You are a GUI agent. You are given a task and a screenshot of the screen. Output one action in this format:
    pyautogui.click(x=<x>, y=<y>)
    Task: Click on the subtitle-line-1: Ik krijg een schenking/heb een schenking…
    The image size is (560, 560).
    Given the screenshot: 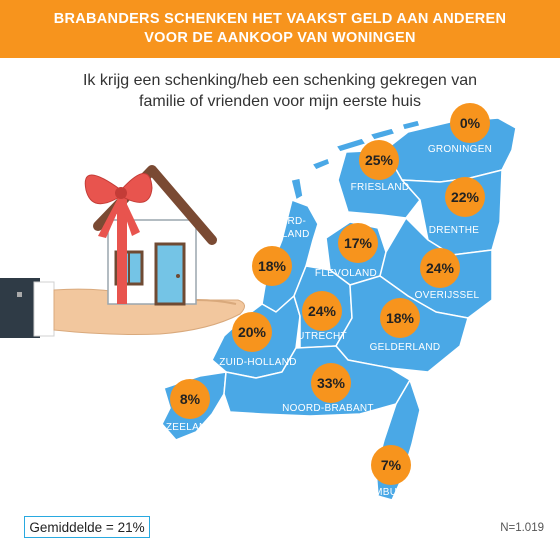 What is the action you would take?
    pyautogui.click(x=280, y=80)
    